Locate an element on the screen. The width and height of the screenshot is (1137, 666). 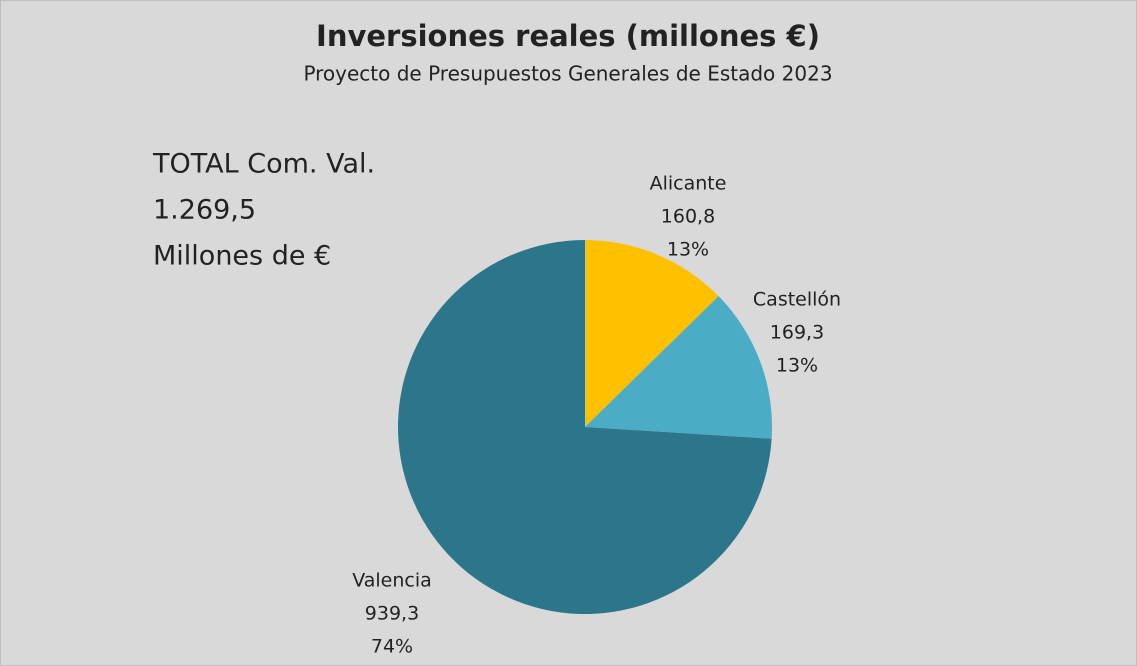
total-annotation: TOTAL Com. Val. is located at coordinates (263, 164).